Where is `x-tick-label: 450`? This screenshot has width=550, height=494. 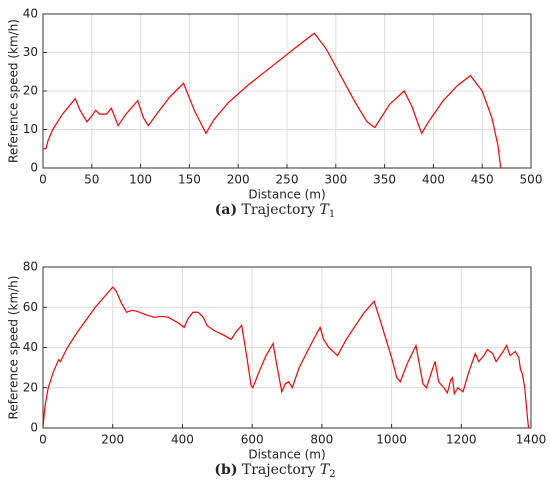 x-tick-label: 450 is located at coordinates (482, 180).